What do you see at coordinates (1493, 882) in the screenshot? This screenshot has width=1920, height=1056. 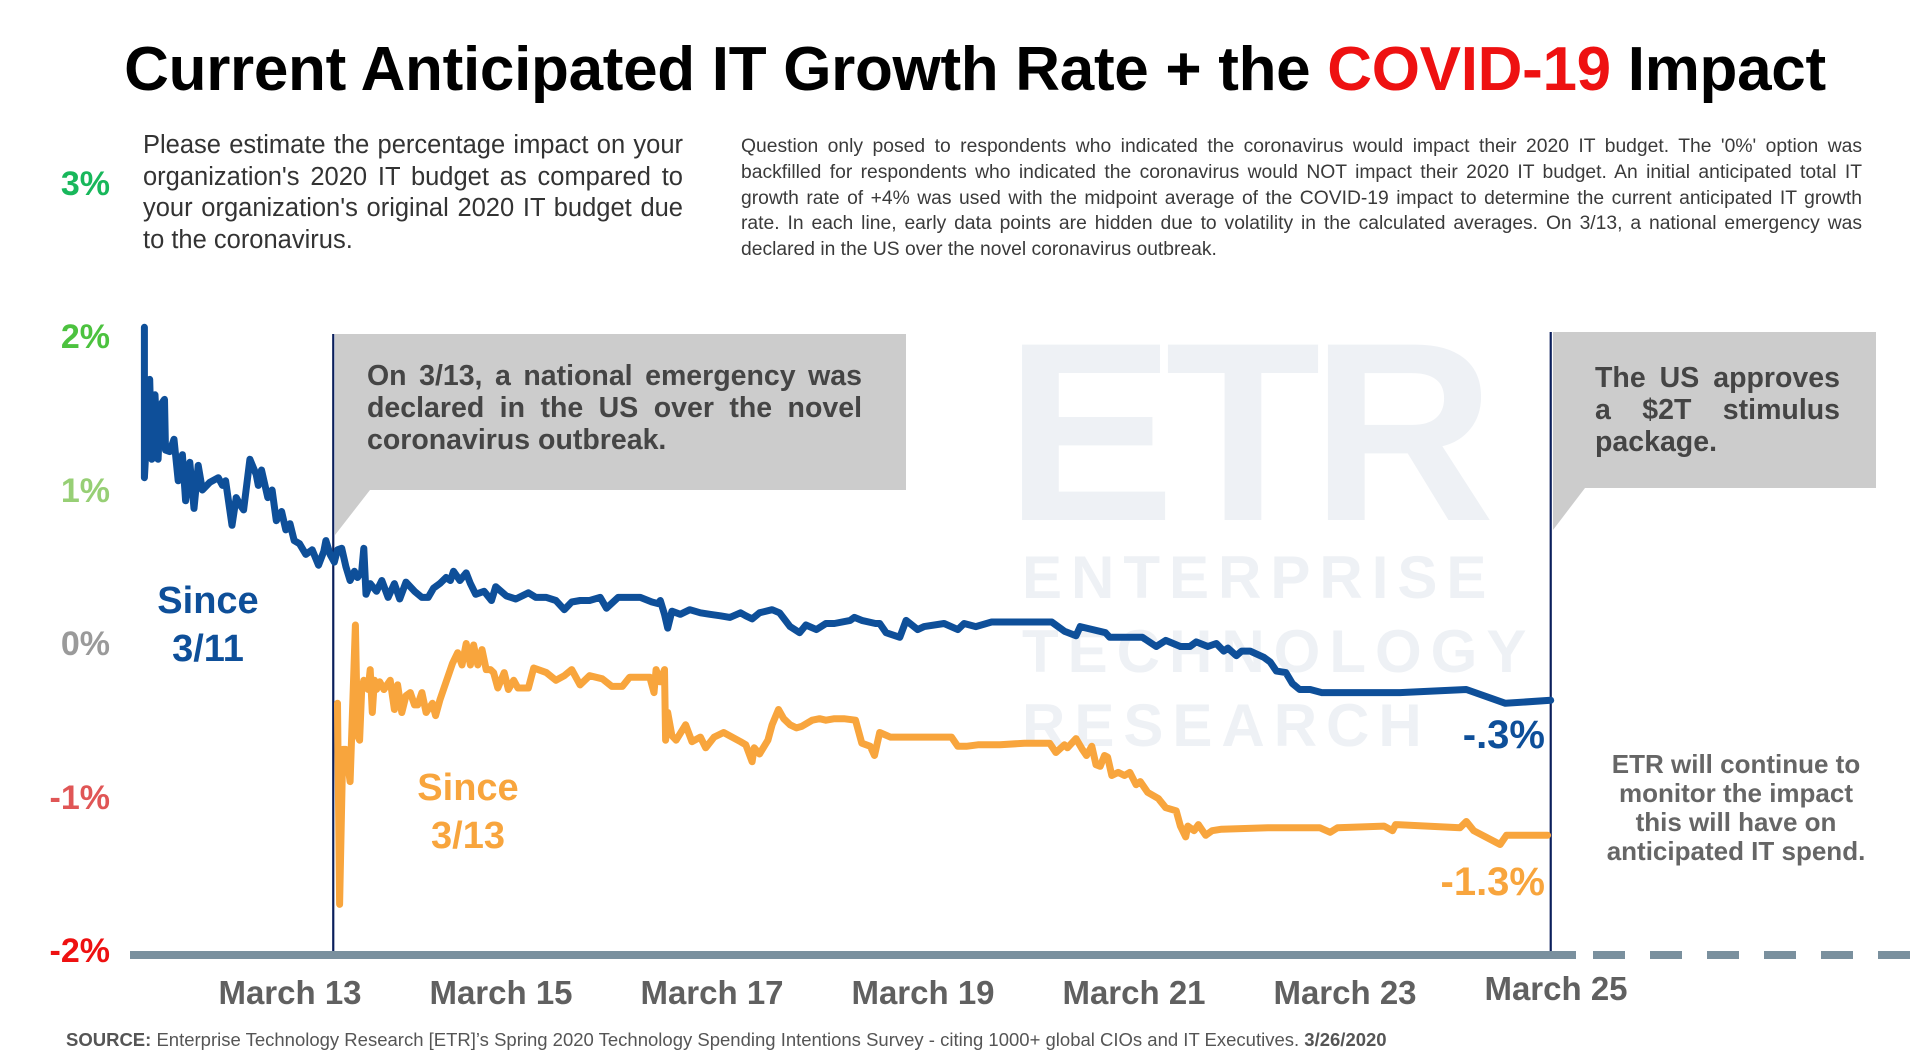 I see `end-value-label-orange: -1.3%` at bounding box center [1493, 882].